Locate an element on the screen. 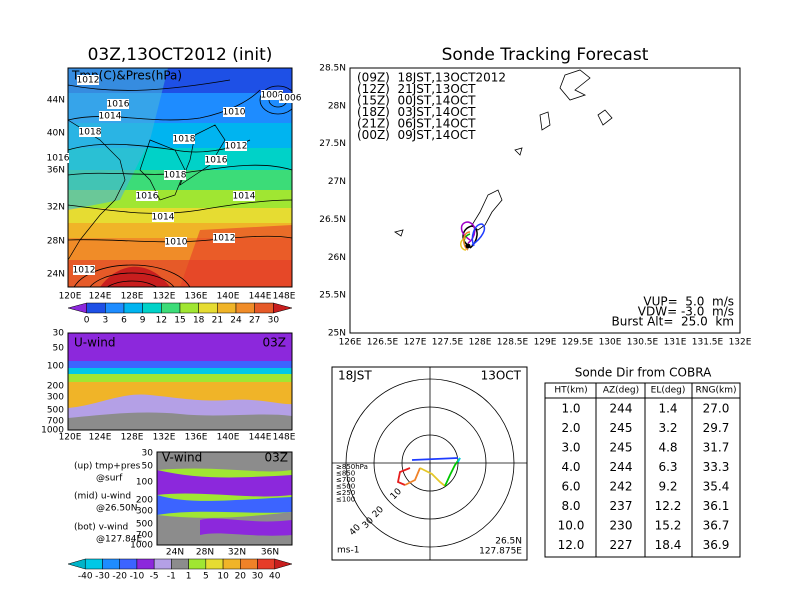  lon-label: 126E is located at coordinates (350, 343).